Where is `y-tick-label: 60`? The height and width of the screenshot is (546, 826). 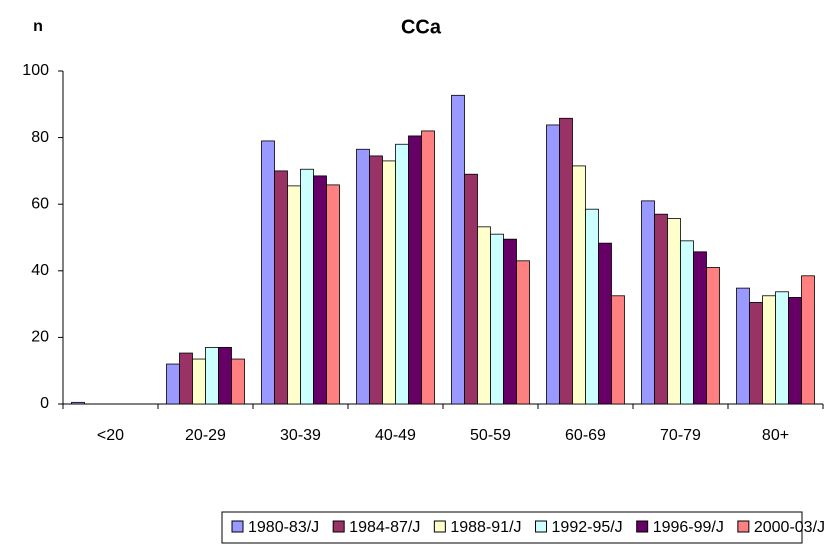
y-tick-label: 60 is located at coordinates (40, 203).